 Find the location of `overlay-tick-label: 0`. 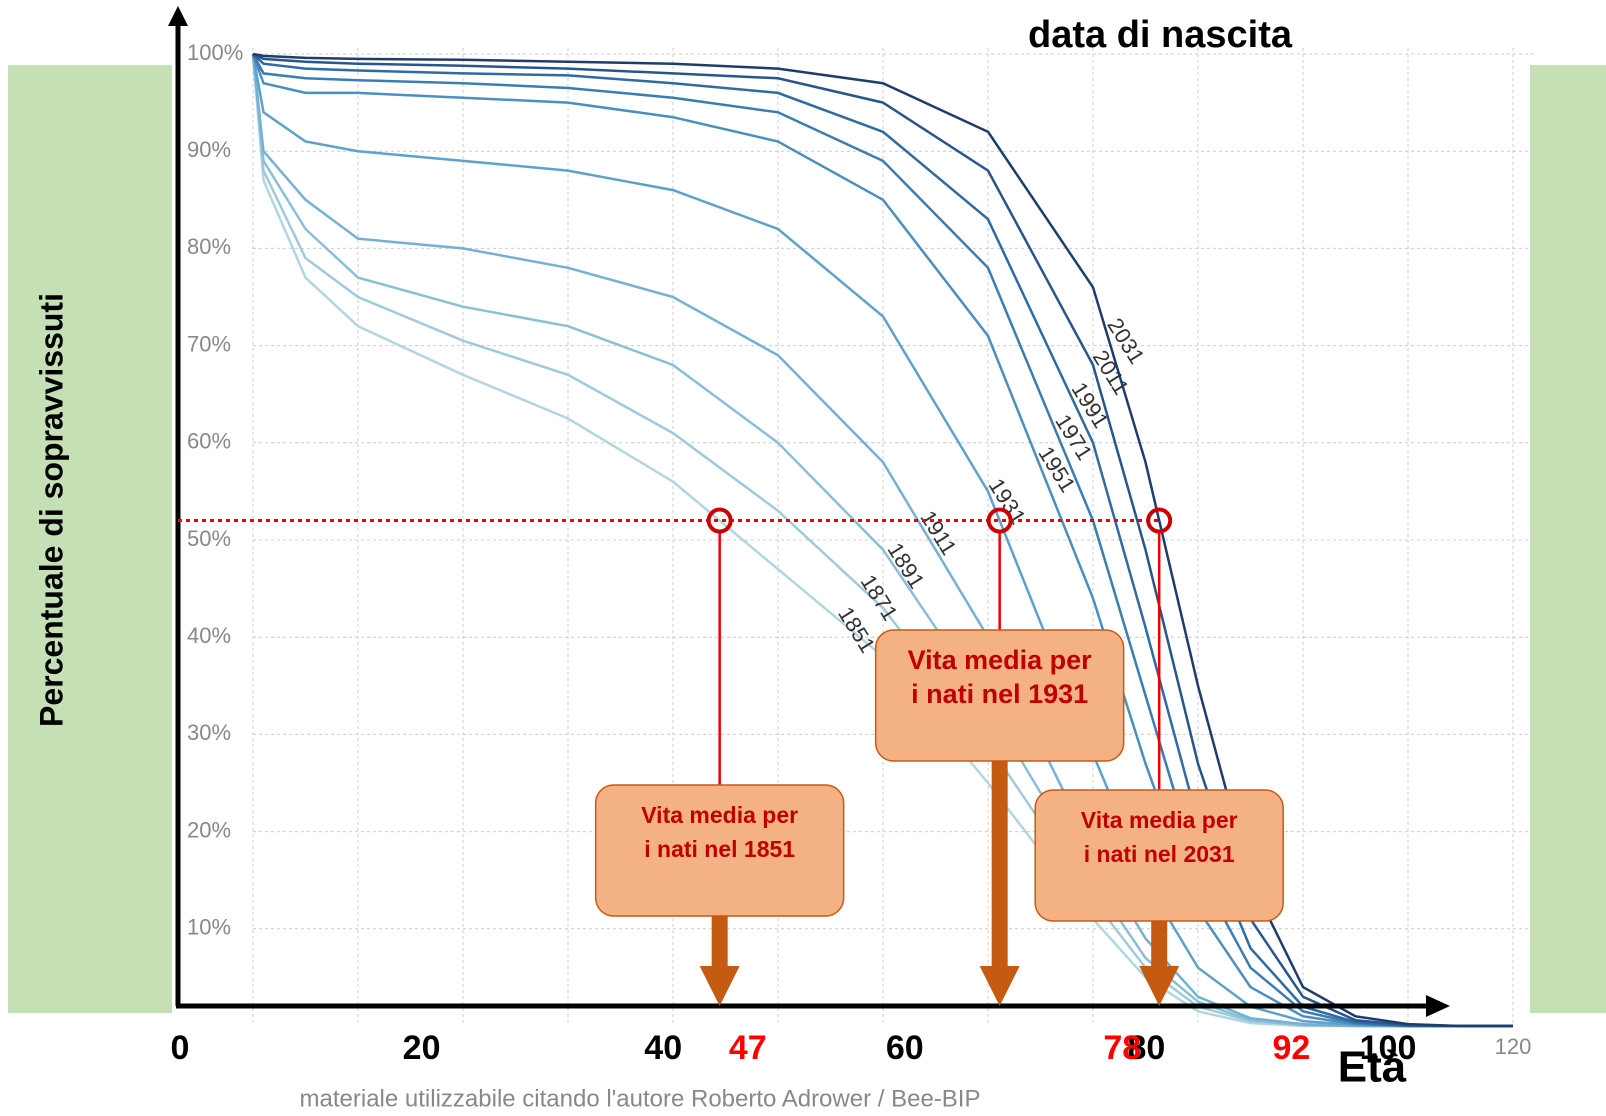

overlay-tick-label: 0 is located at coordinates (180, 1048).